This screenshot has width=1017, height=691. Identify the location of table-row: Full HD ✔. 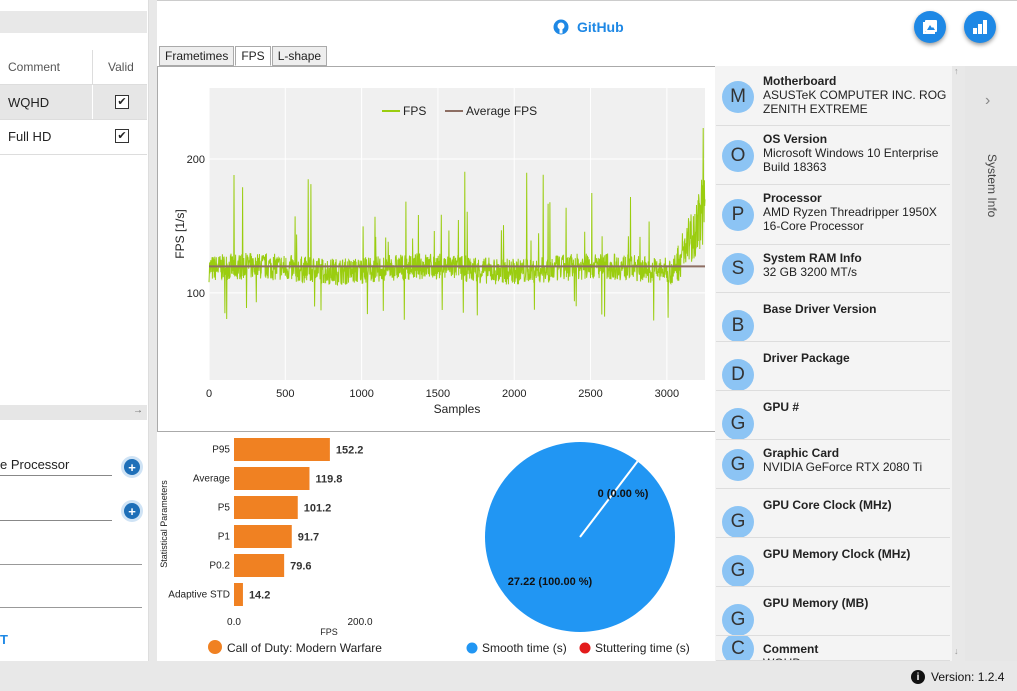
(73, 137).